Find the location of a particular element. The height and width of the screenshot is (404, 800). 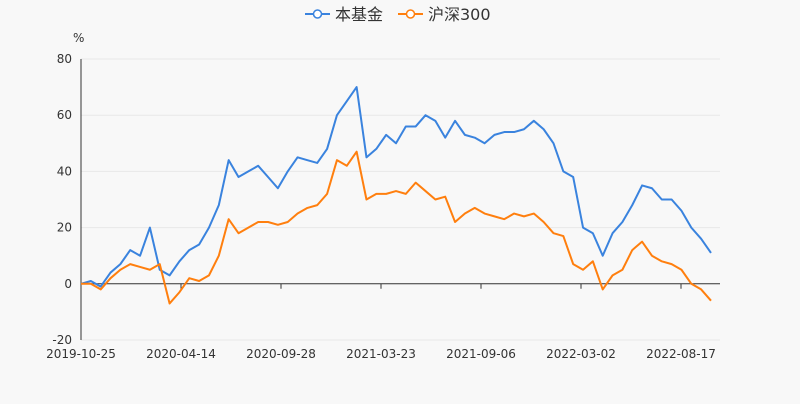

y-tick-label: 60 is located at coordinates (64, 115).